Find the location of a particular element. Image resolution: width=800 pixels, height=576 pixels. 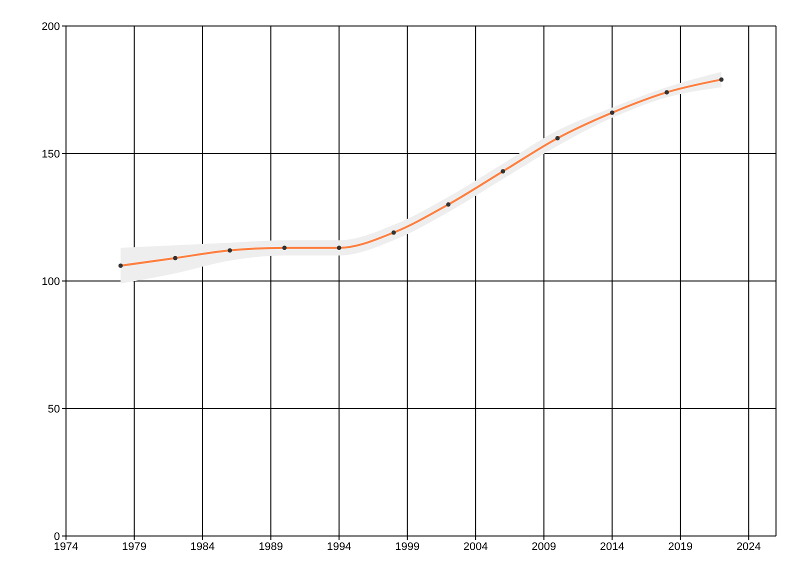

x-tick-label: 2009 is located at coordinates (544, 546).